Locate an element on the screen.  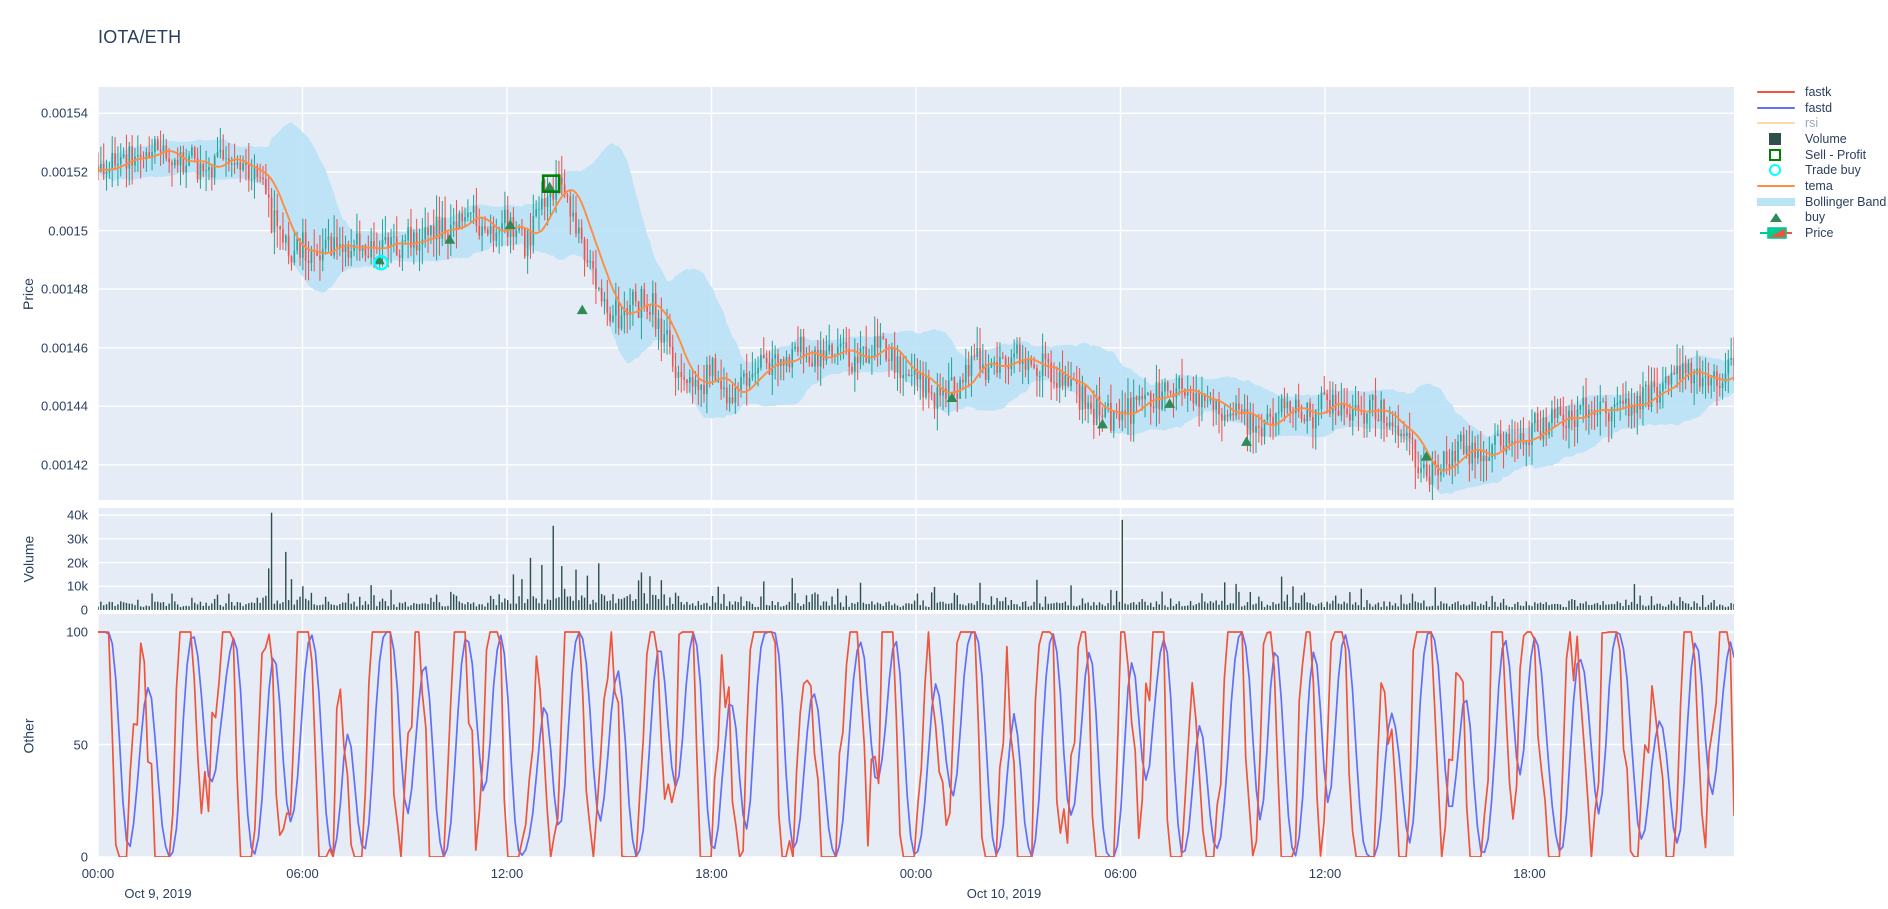
price-ytick-3: 0.00148 is located at coordinates (64, 289).